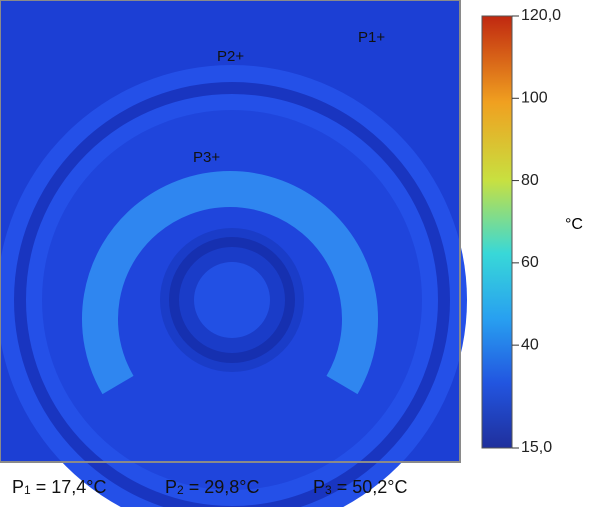 This screenshot has width=600, height=512. I want to click on point-reading: P1 = 17,4°C, so click(59, 487).